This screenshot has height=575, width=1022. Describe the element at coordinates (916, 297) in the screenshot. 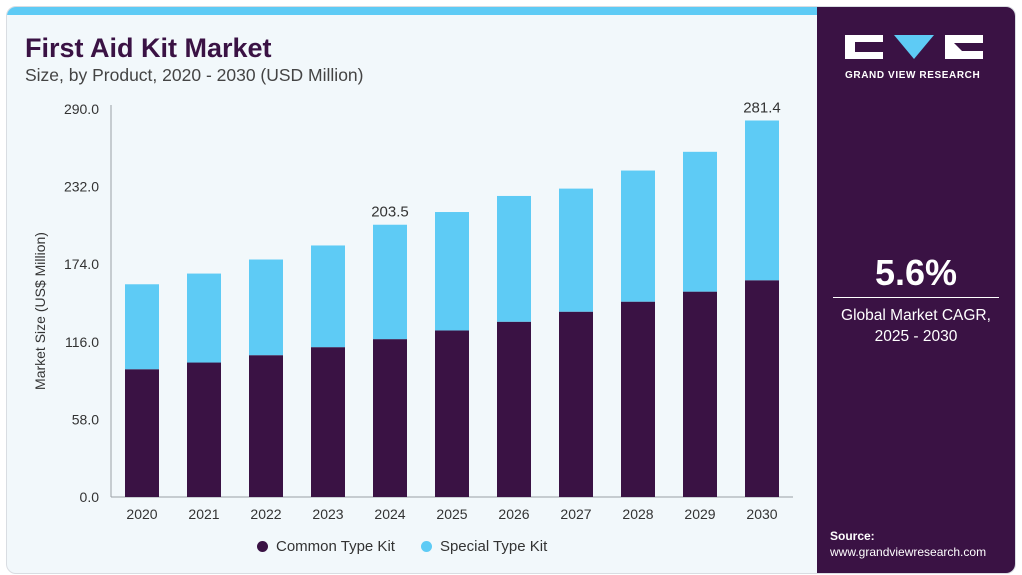

I see `cagr-divider` at that location.